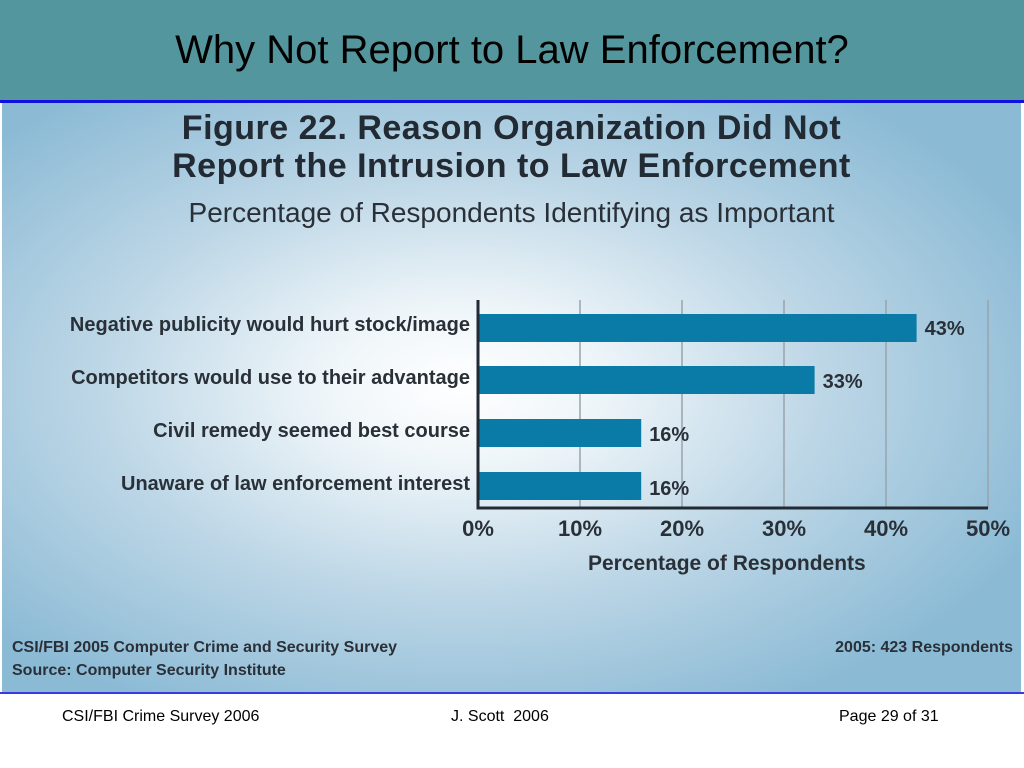  Describe the element at coordinates (580, 528) in the screenshot. I see `x-tick-label: 10%` at that location.